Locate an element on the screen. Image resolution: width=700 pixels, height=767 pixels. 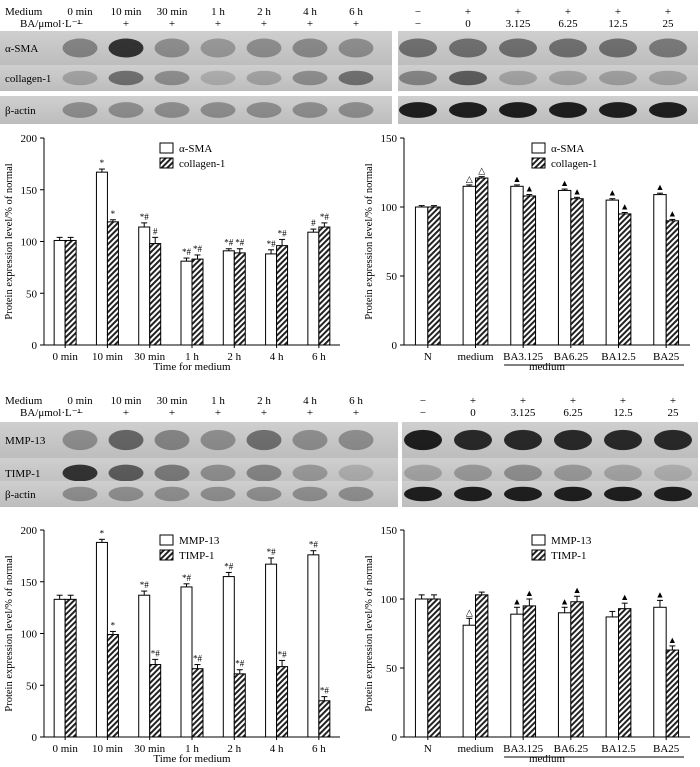
ba-label: 0 is located at coordinates (473, 413).